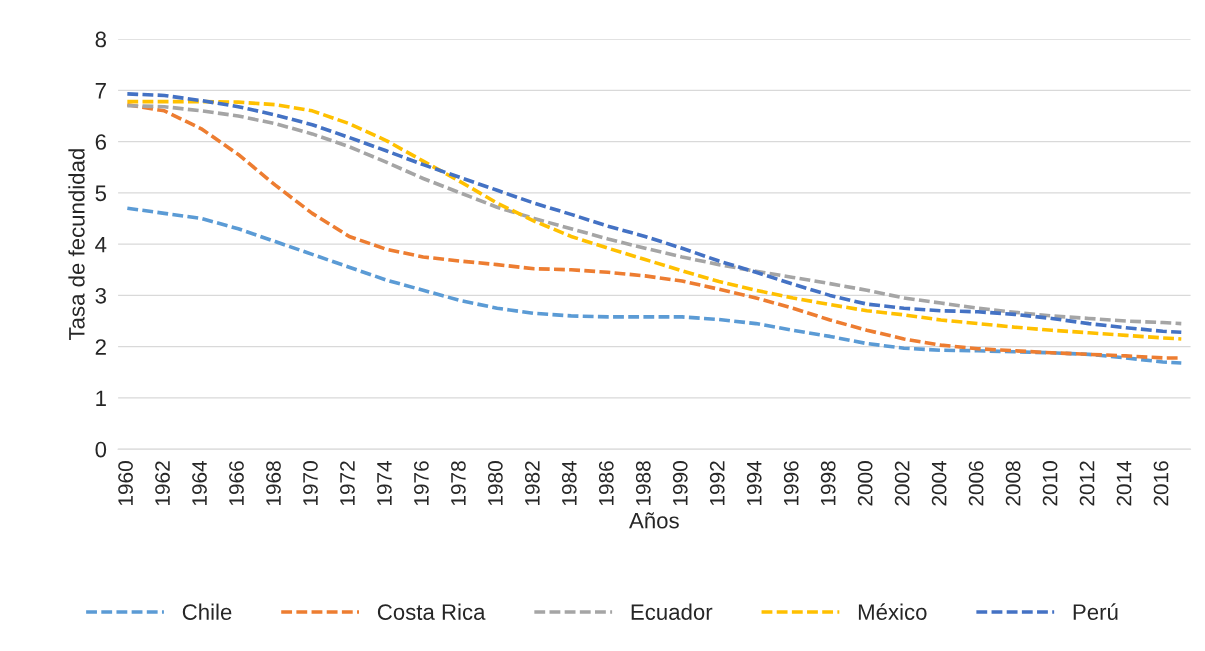  What do you see at coordinates (101, 244) in the screenshot?
I see `y-tick-label: 4` at bounding box center [101, 244].